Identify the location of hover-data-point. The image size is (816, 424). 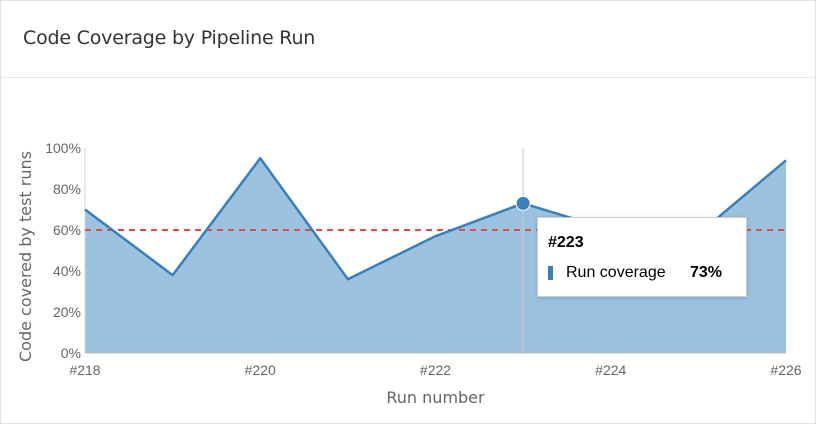
(523, 203).